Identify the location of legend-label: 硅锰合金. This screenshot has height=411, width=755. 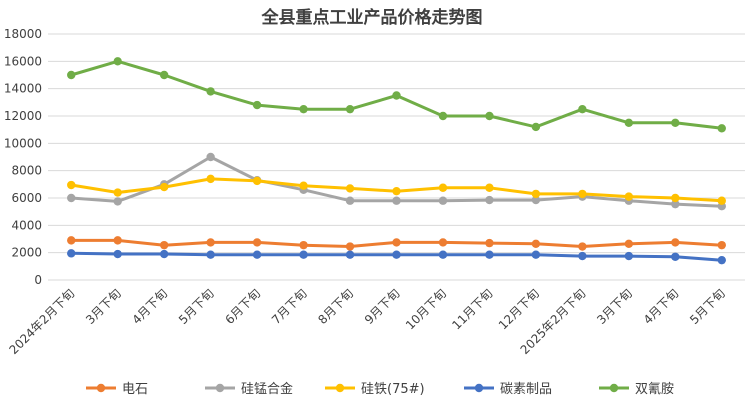
(267, 389).